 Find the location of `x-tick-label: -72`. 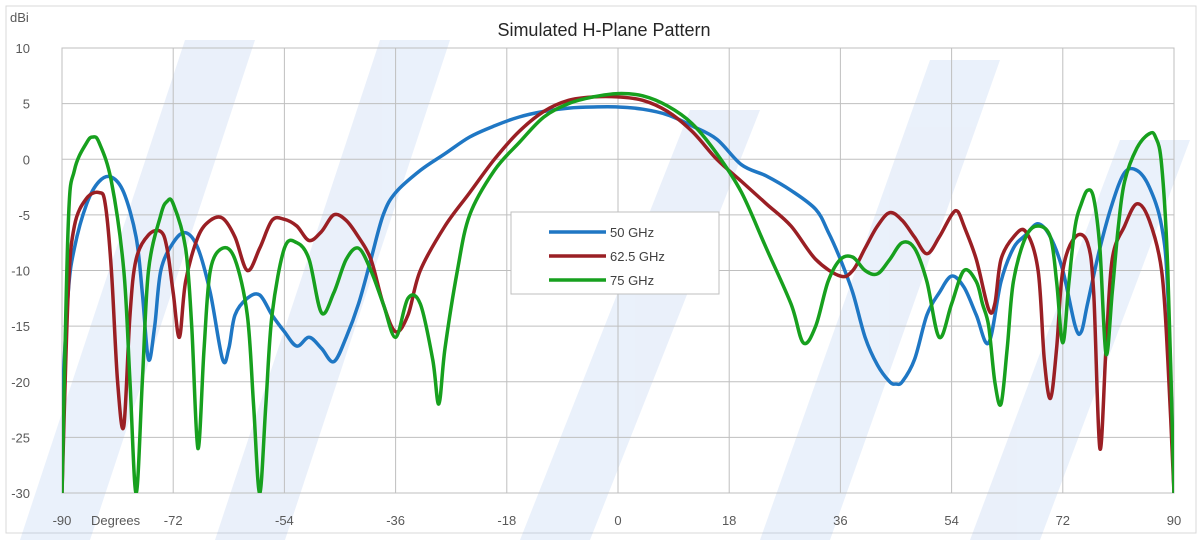

x-tick-label: -72 is located at coordinates (173, 520).